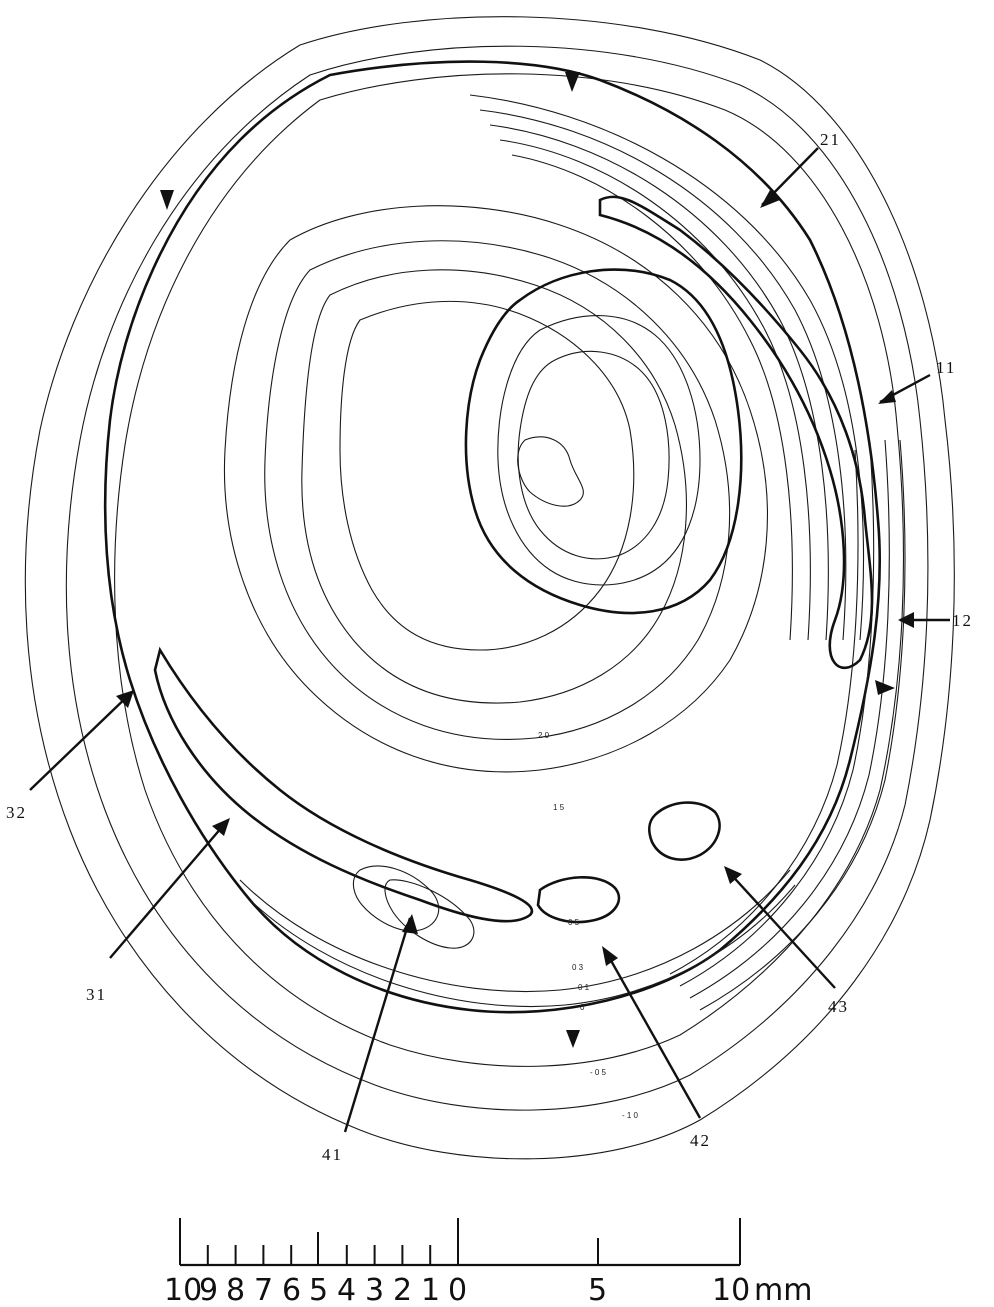  What do you see at coordinates (457, 1290) in the screenshot?
I see `scale-label-0: 0` at bounding box center [457, 1290].